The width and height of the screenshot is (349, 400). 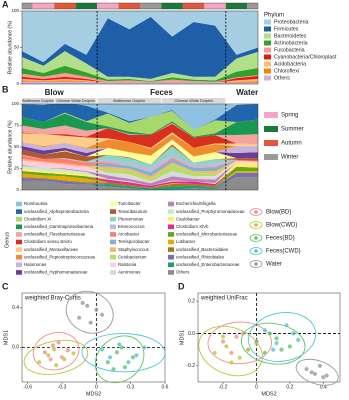 I want to click on y-tick-label: 25, so click(x=17, y=168).